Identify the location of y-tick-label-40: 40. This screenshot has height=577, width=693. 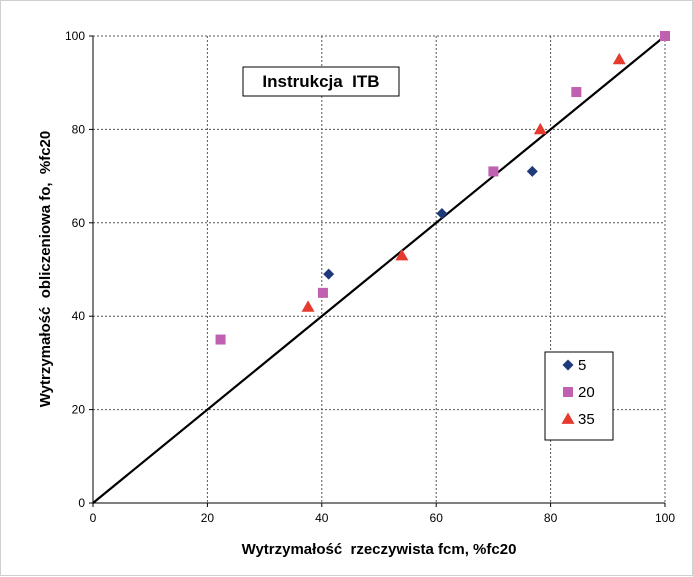
(79, 316).